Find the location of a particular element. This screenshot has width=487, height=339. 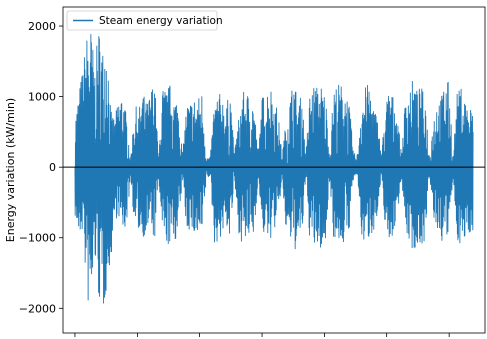

y-tick-label: 0 is located at coordinates (52, 167).